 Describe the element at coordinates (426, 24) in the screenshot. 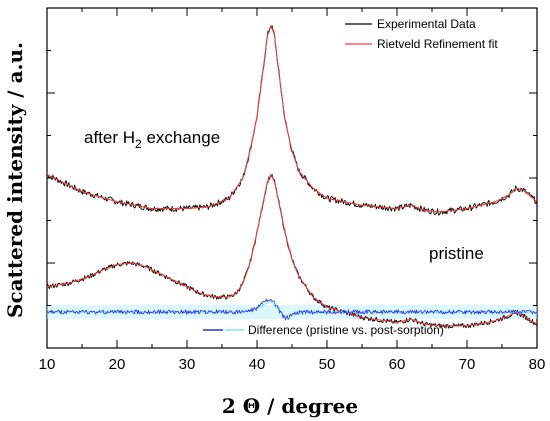

I see `legend-label-experimental: Experimental Data` at that location.